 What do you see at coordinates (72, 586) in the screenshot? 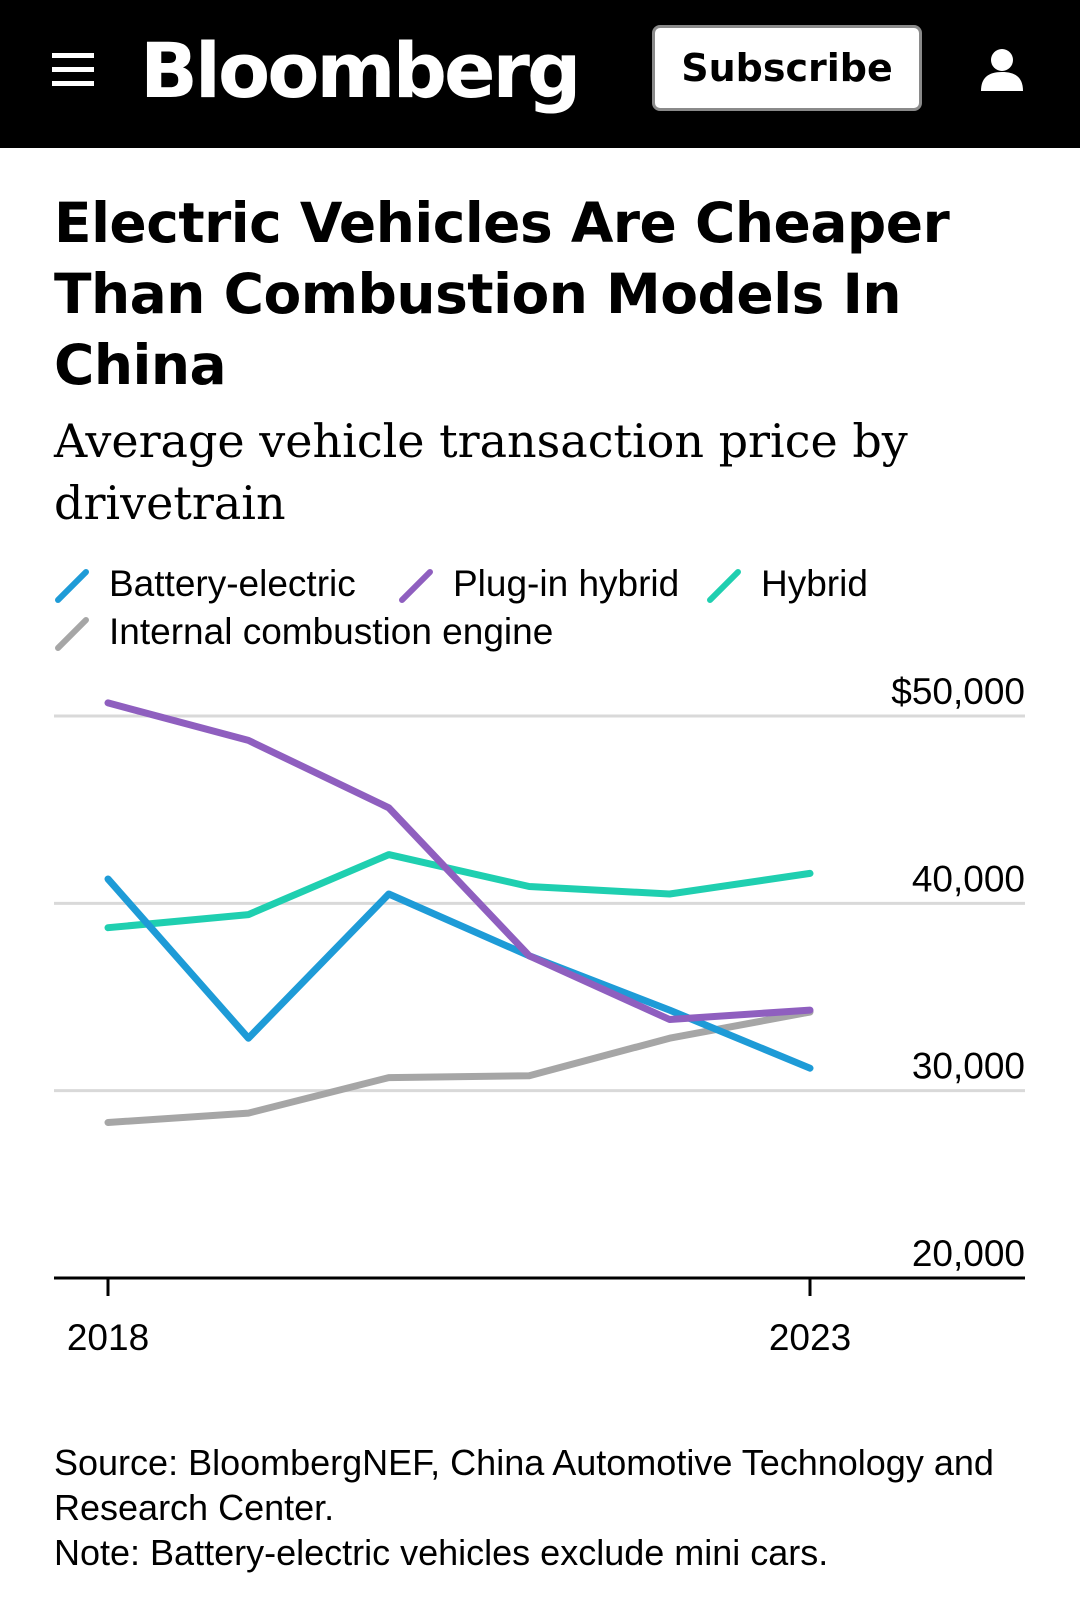
I see `legend-swatch-battery-electric` at bounding box center [72, 586].